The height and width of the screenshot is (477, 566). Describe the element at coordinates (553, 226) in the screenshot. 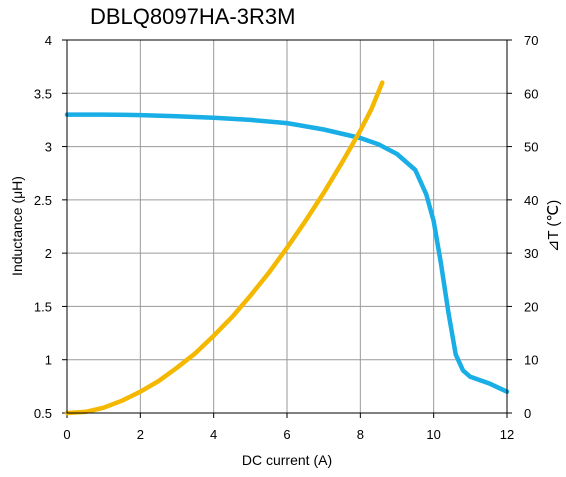

I see `y-right-axis-label: ⊿T (℃)` at that location.